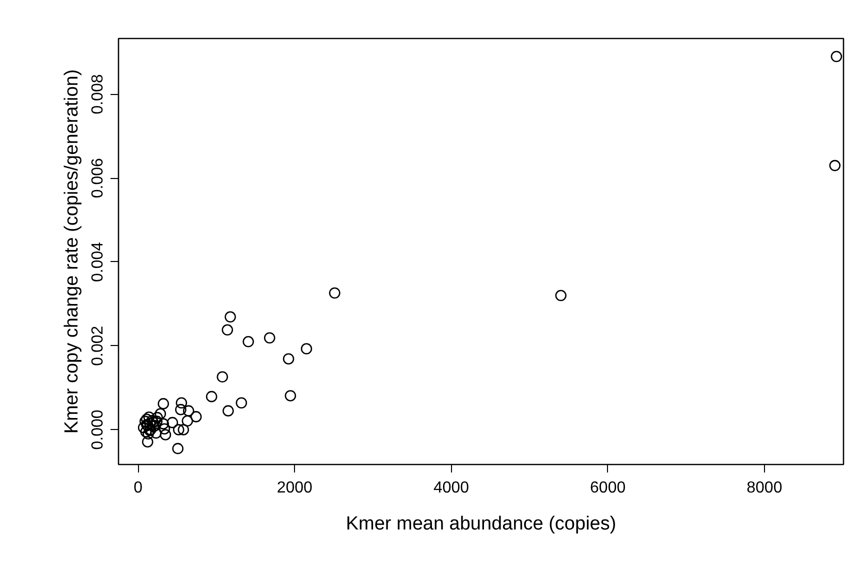 Image resolution: width=856 pixels, height=571 pixels. Describe the element at coordinates (294, 488) in the screenshot. I see `x-tick-label: 2000` at that location.